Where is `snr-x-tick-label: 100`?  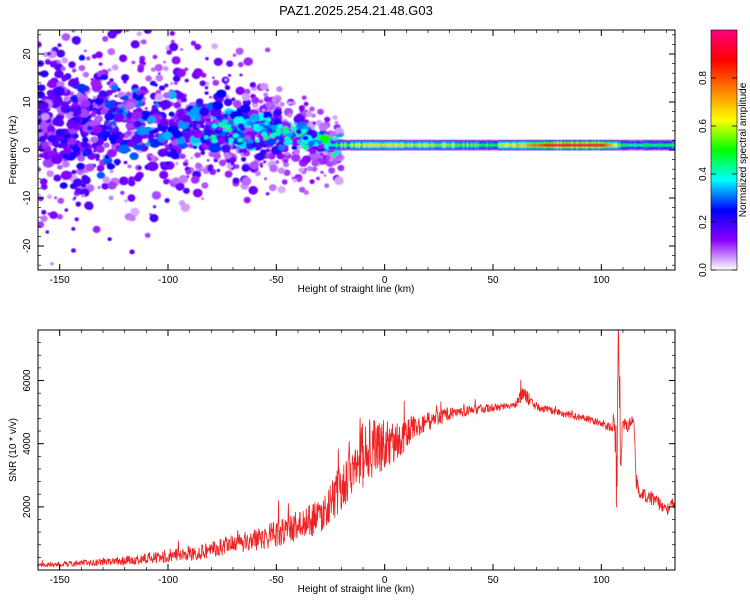
snr-x-tick-label: 100 is located at coordinates (601, 580).